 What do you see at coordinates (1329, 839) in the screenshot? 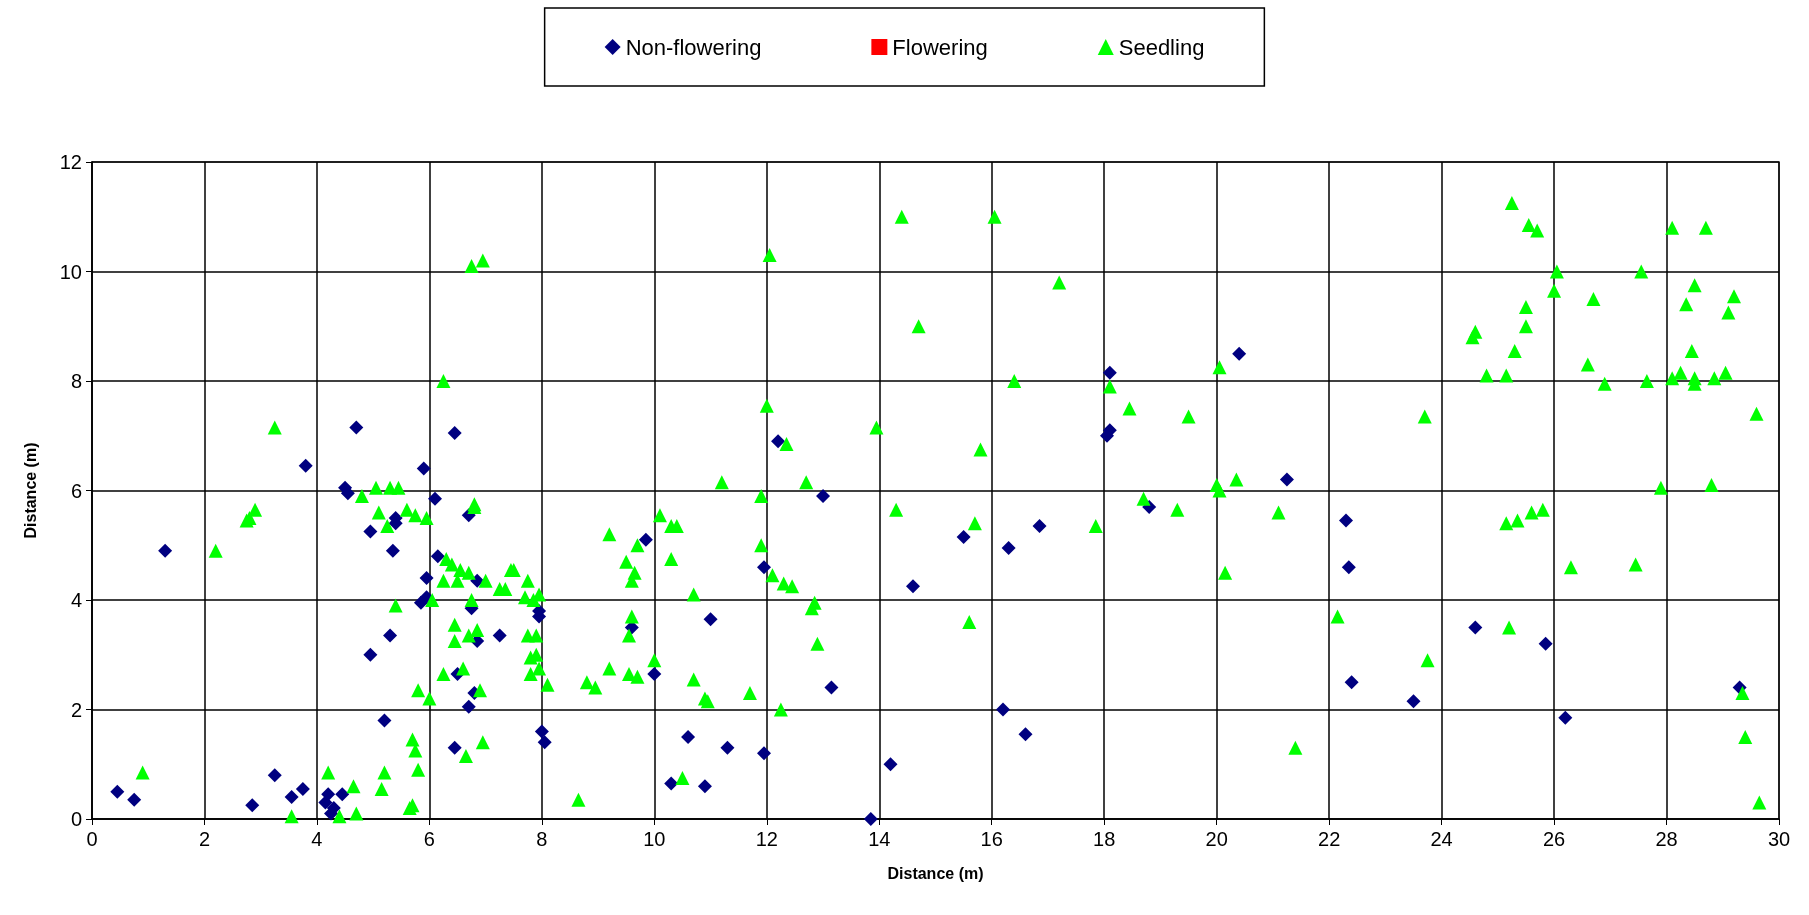
I see `x-tick-label: 22` at bounding box center [1329, 839].